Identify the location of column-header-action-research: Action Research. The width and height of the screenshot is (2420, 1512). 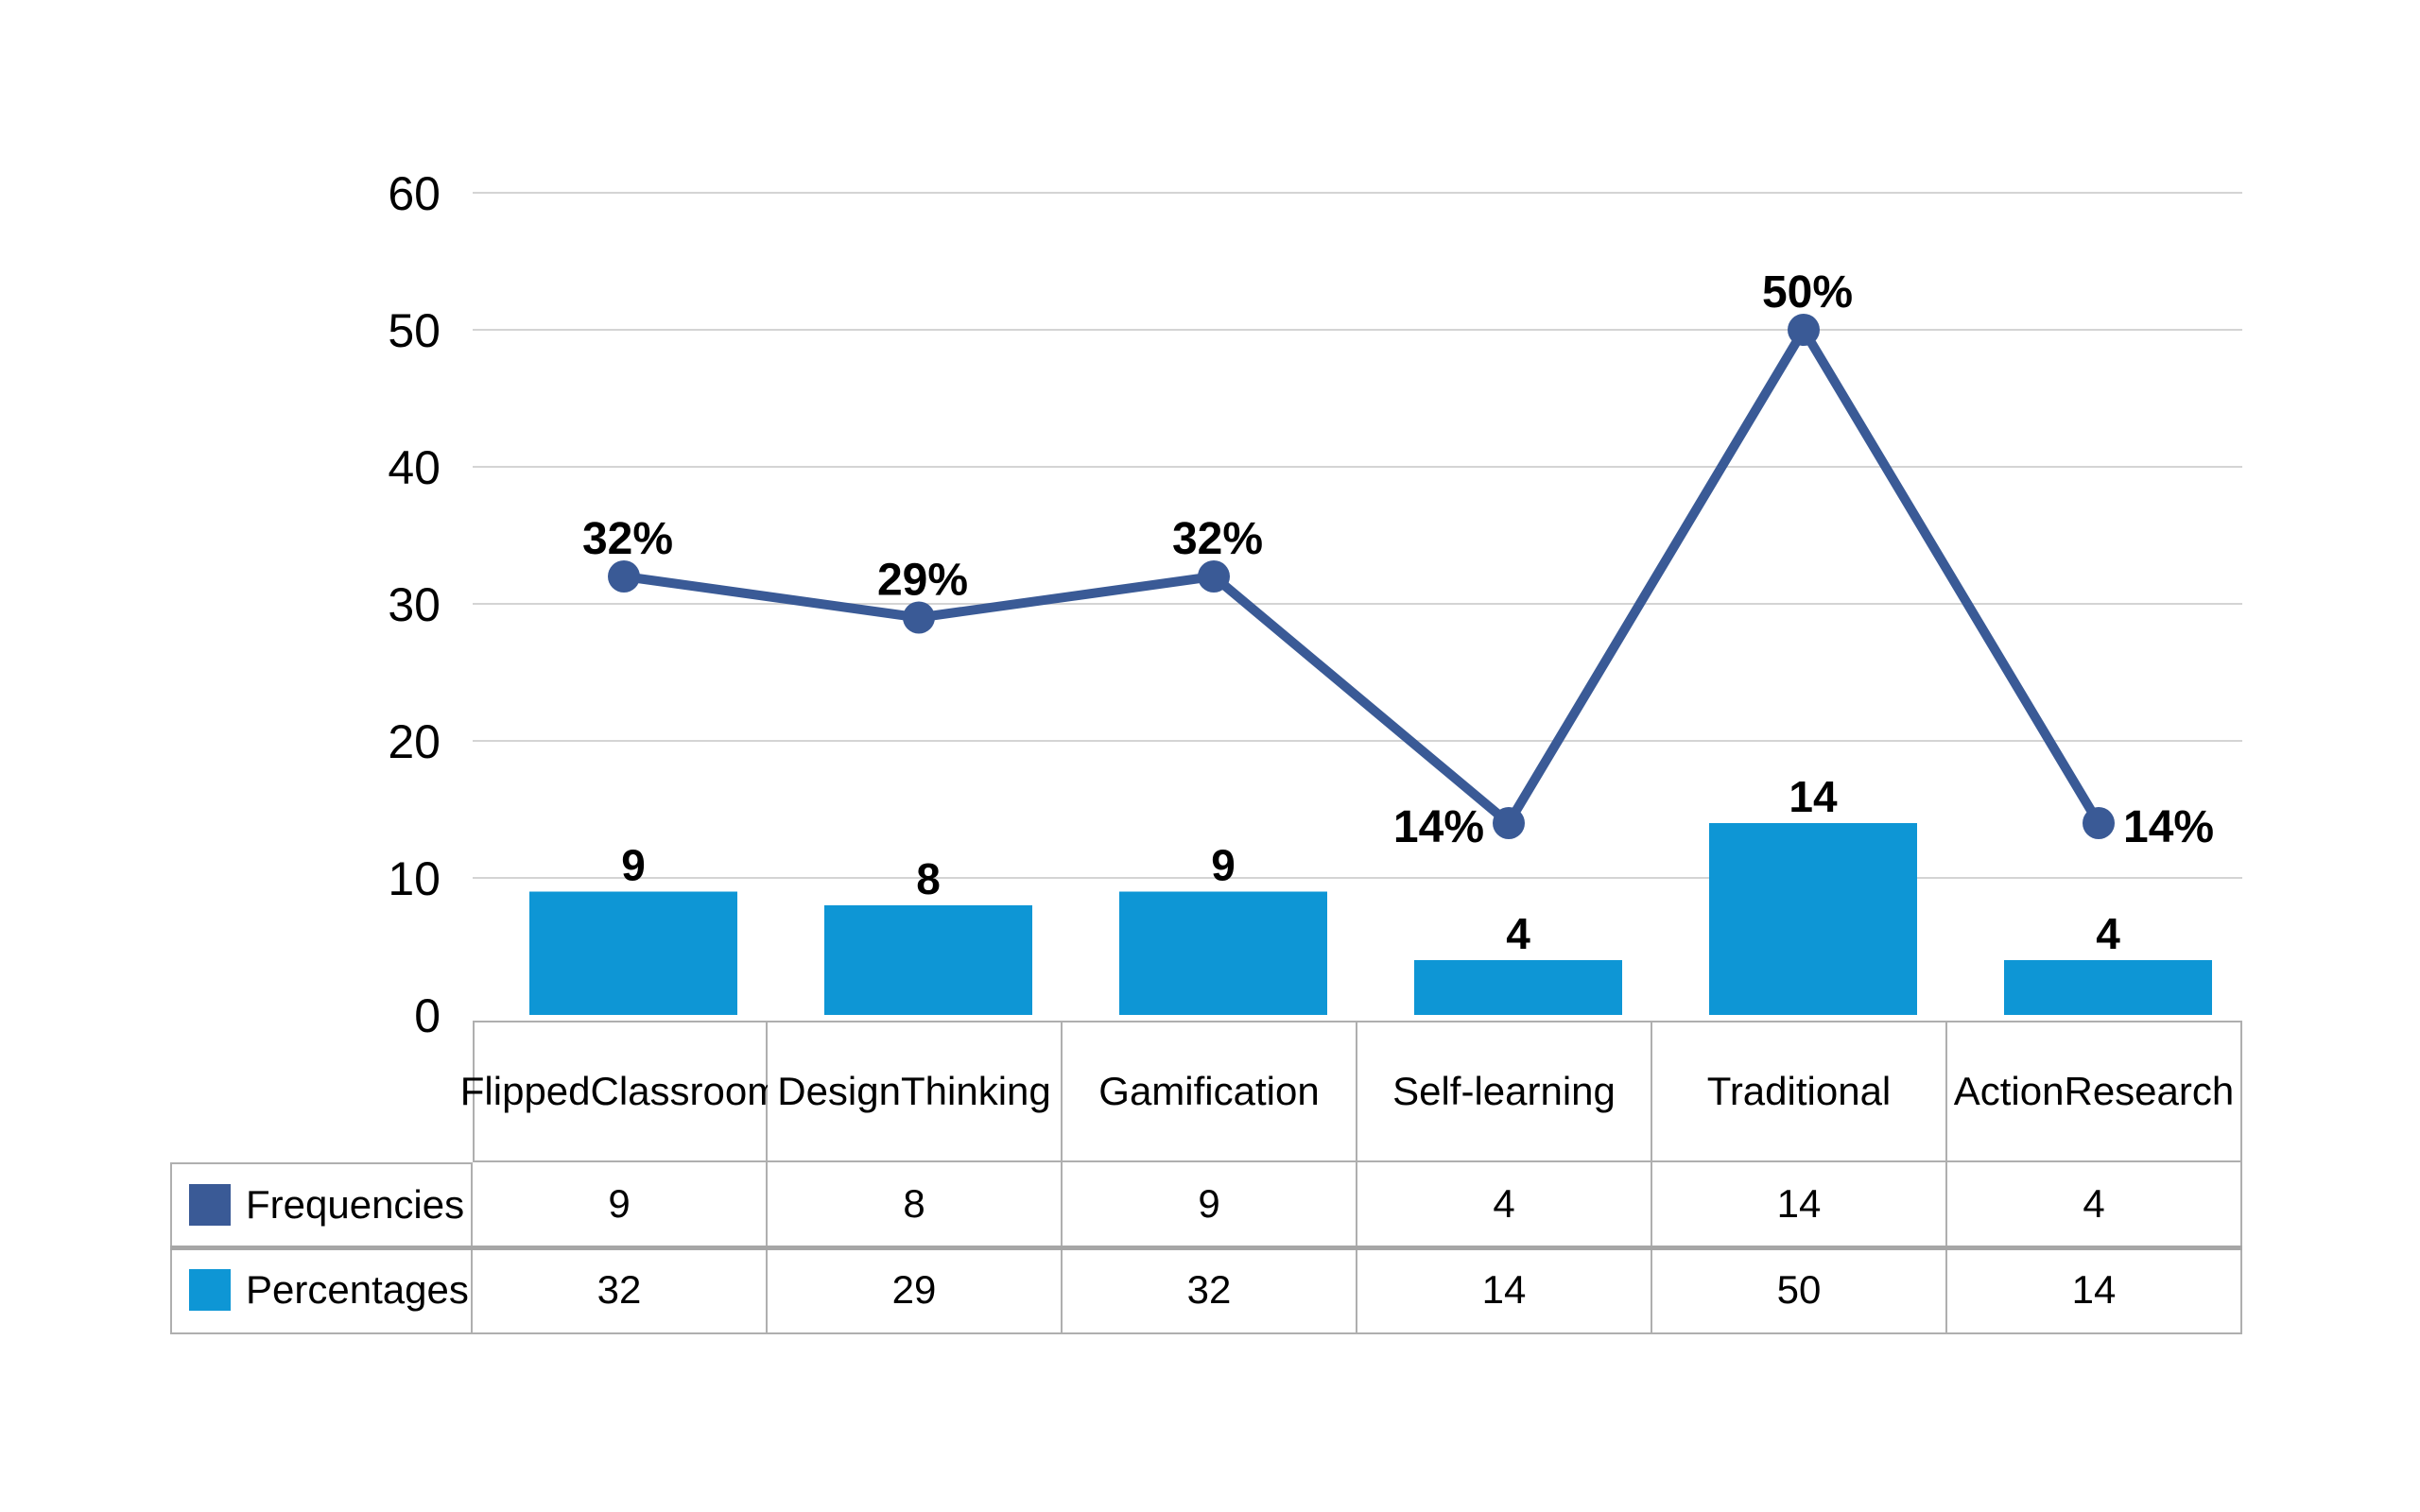
(2094, 1091).